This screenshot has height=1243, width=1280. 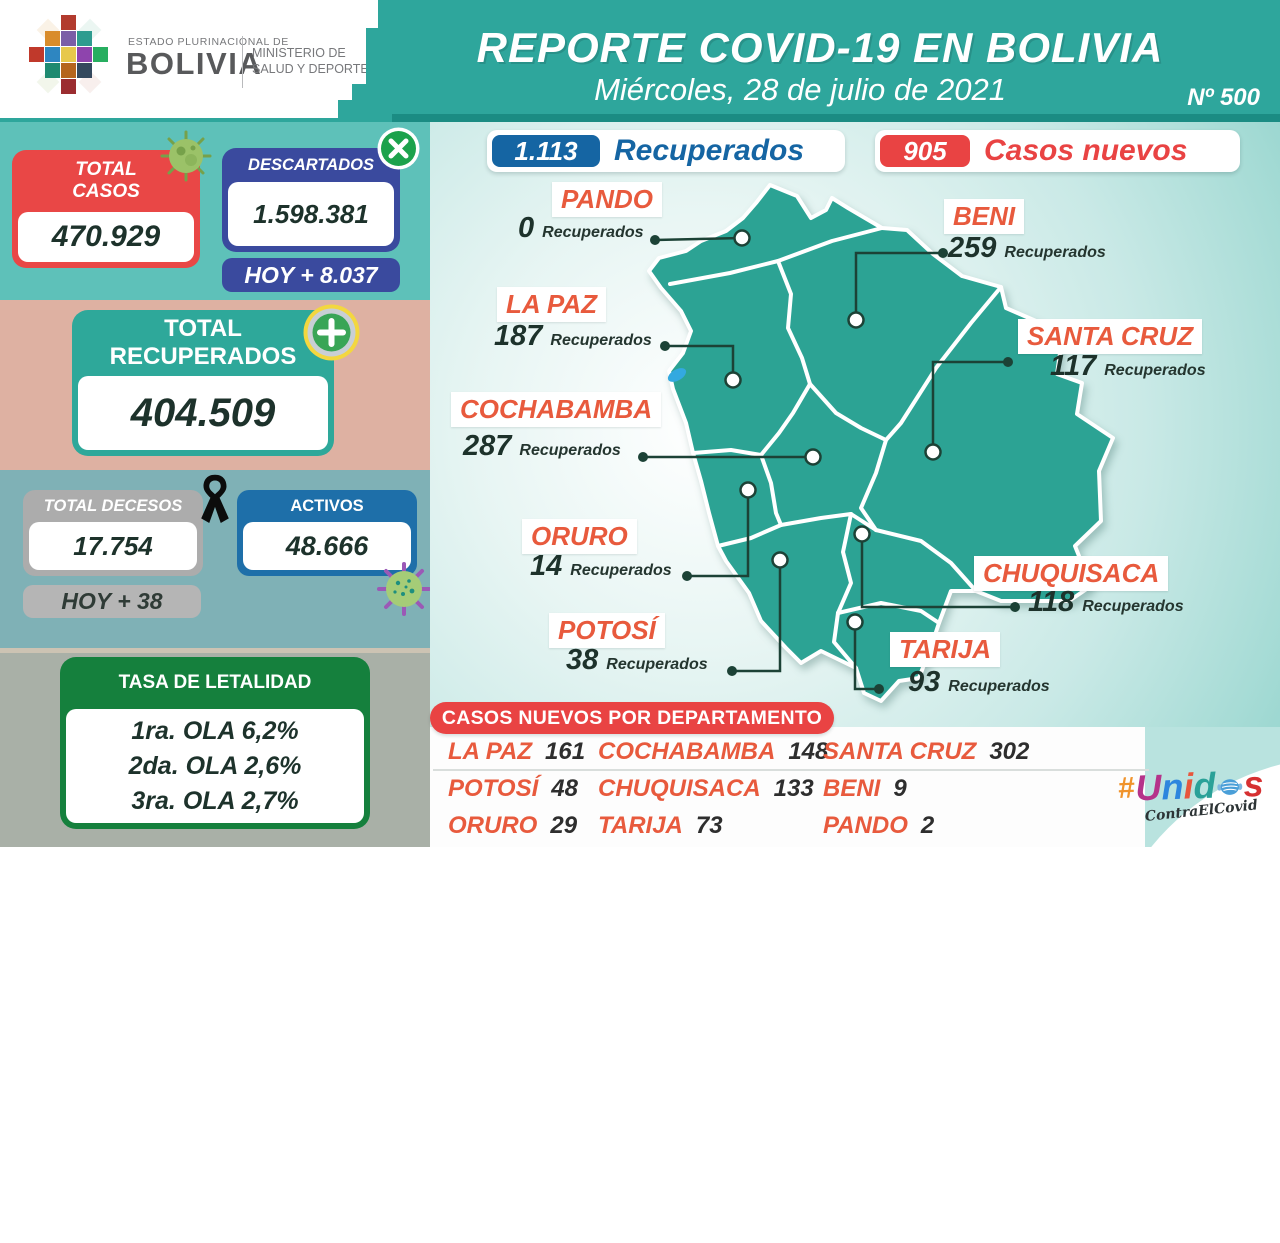 What do you see at coordinates (581, 228) in the screenshot?
I see `dept-value-pando: 0 Recuperados` at bounding box center [581, 228].